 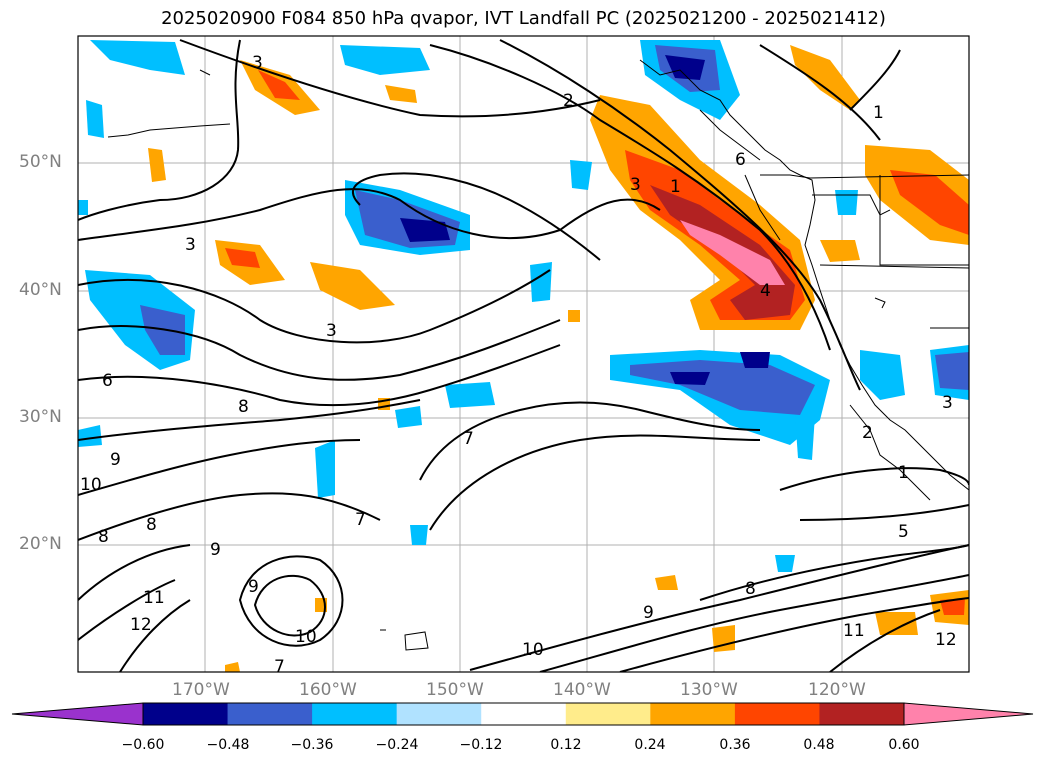 What do you see at coordinates (819, 745) in the screenshot?
I see `colorbar-tick-label: 0.48` at bounding box center [819, 745].